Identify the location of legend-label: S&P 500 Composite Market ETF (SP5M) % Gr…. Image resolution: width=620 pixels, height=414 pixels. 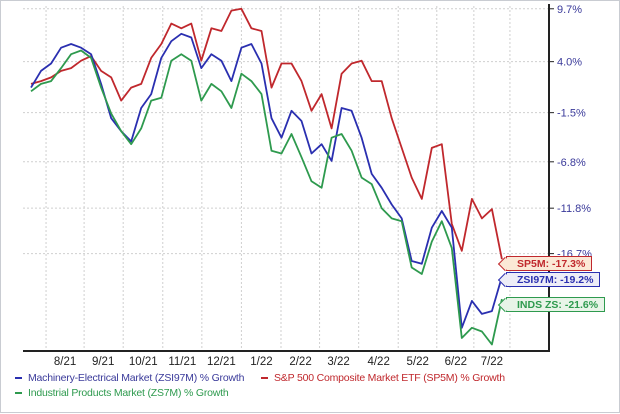
(389, 378).